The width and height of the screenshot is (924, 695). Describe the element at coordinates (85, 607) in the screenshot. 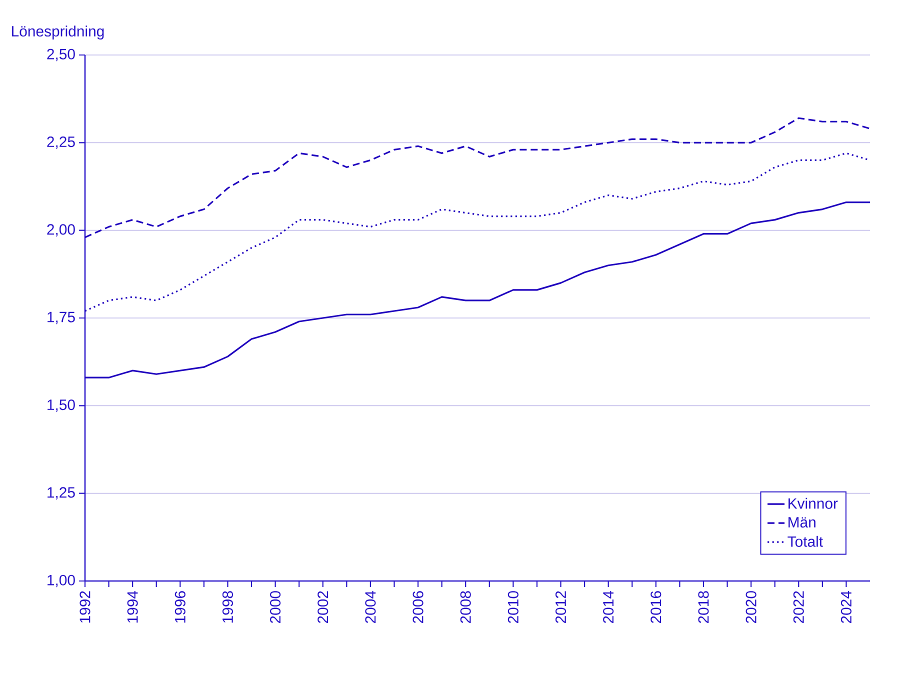

I see `x-tick-label: 1992` at that location.